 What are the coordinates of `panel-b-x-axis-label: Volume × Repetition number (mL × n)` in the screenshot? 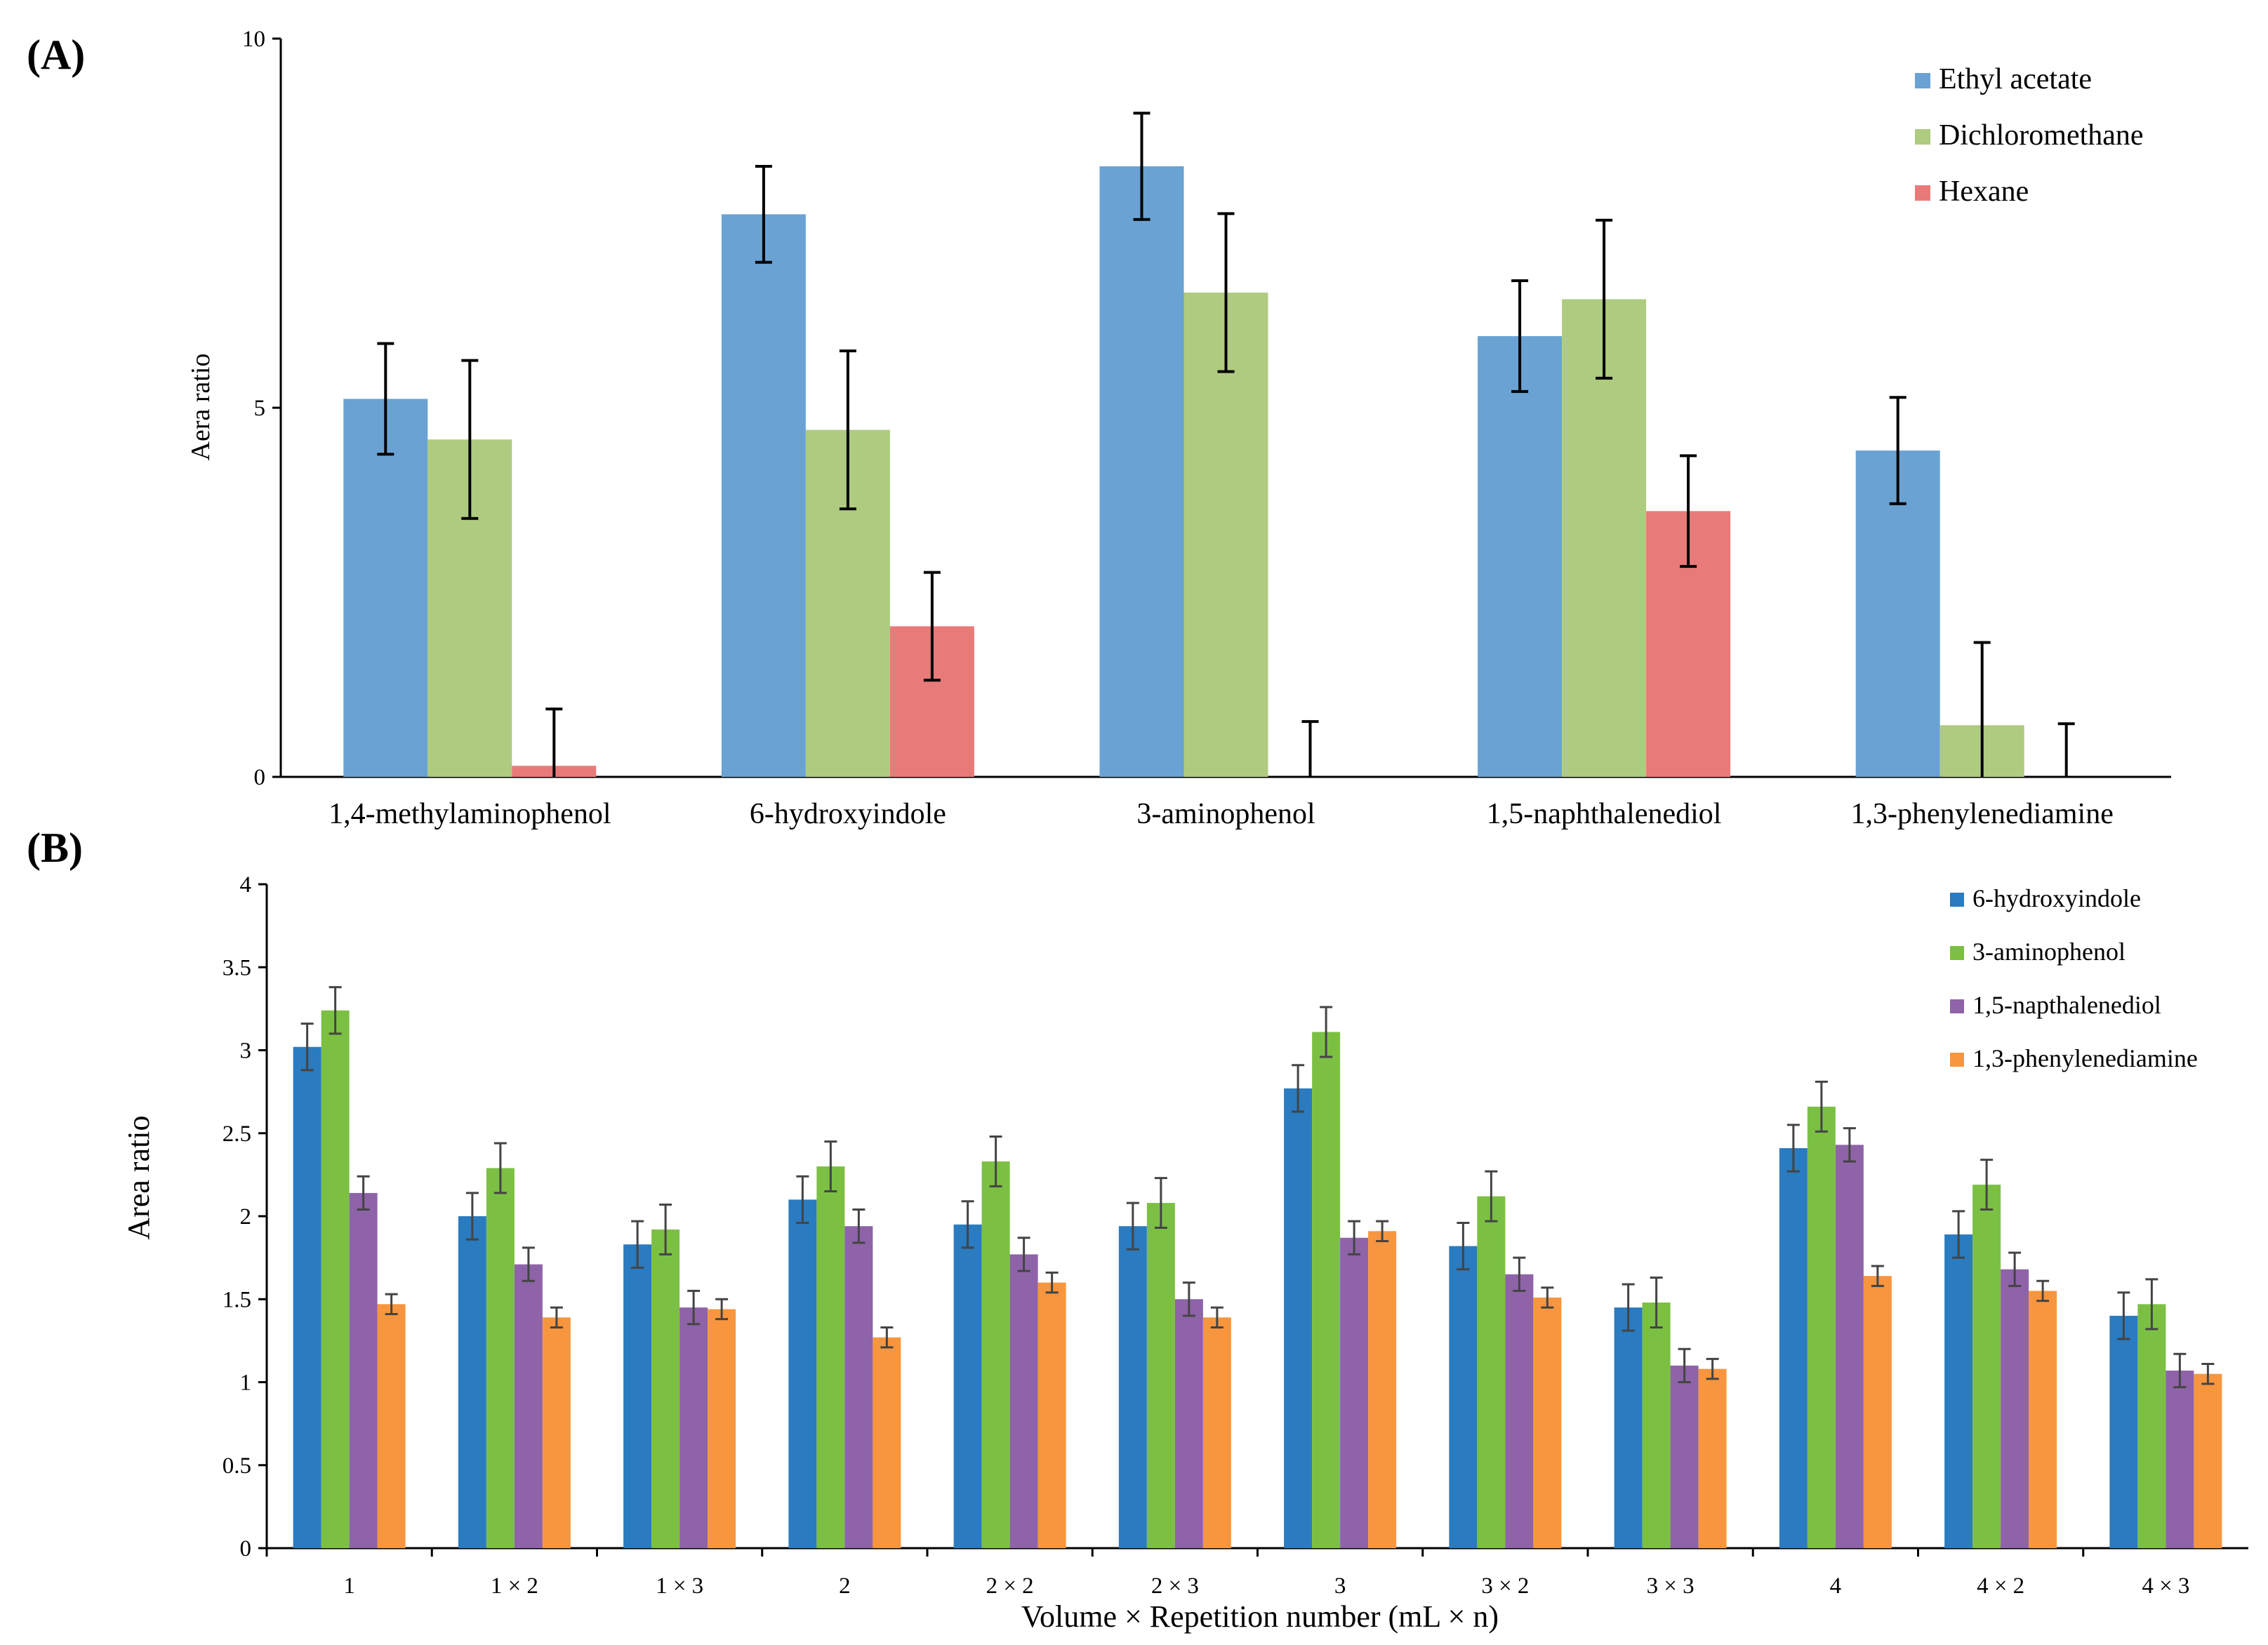 It's located at (1260, 1616).